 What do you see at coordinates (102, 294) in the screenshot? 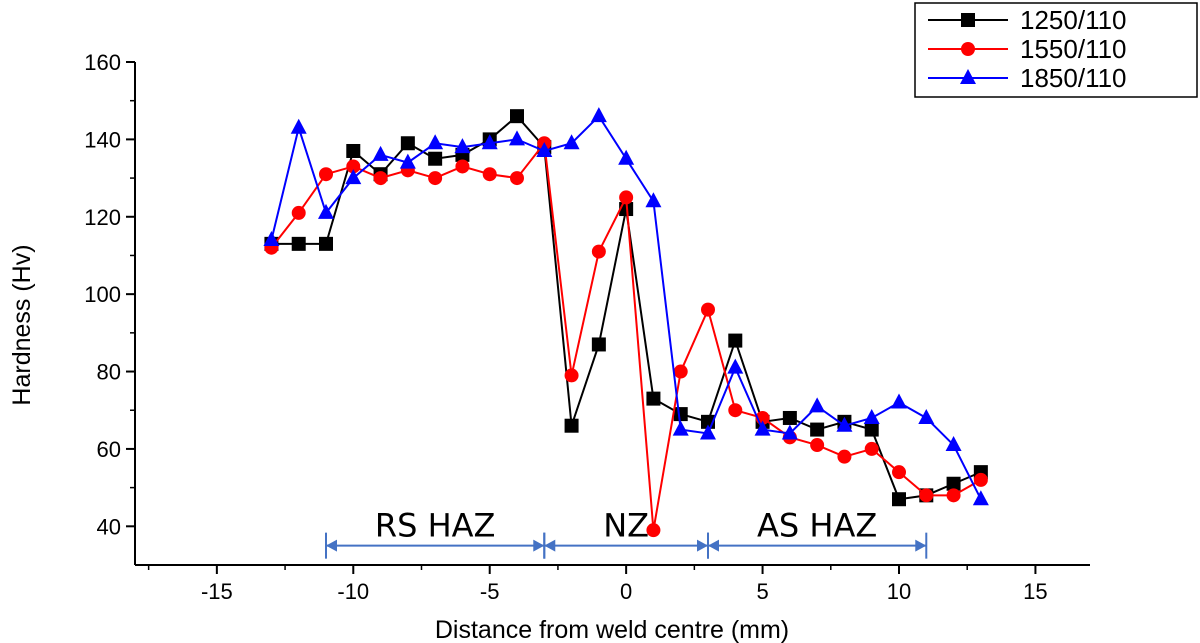
I see `y-tick-label: 100` at bounding box center [102, 294].